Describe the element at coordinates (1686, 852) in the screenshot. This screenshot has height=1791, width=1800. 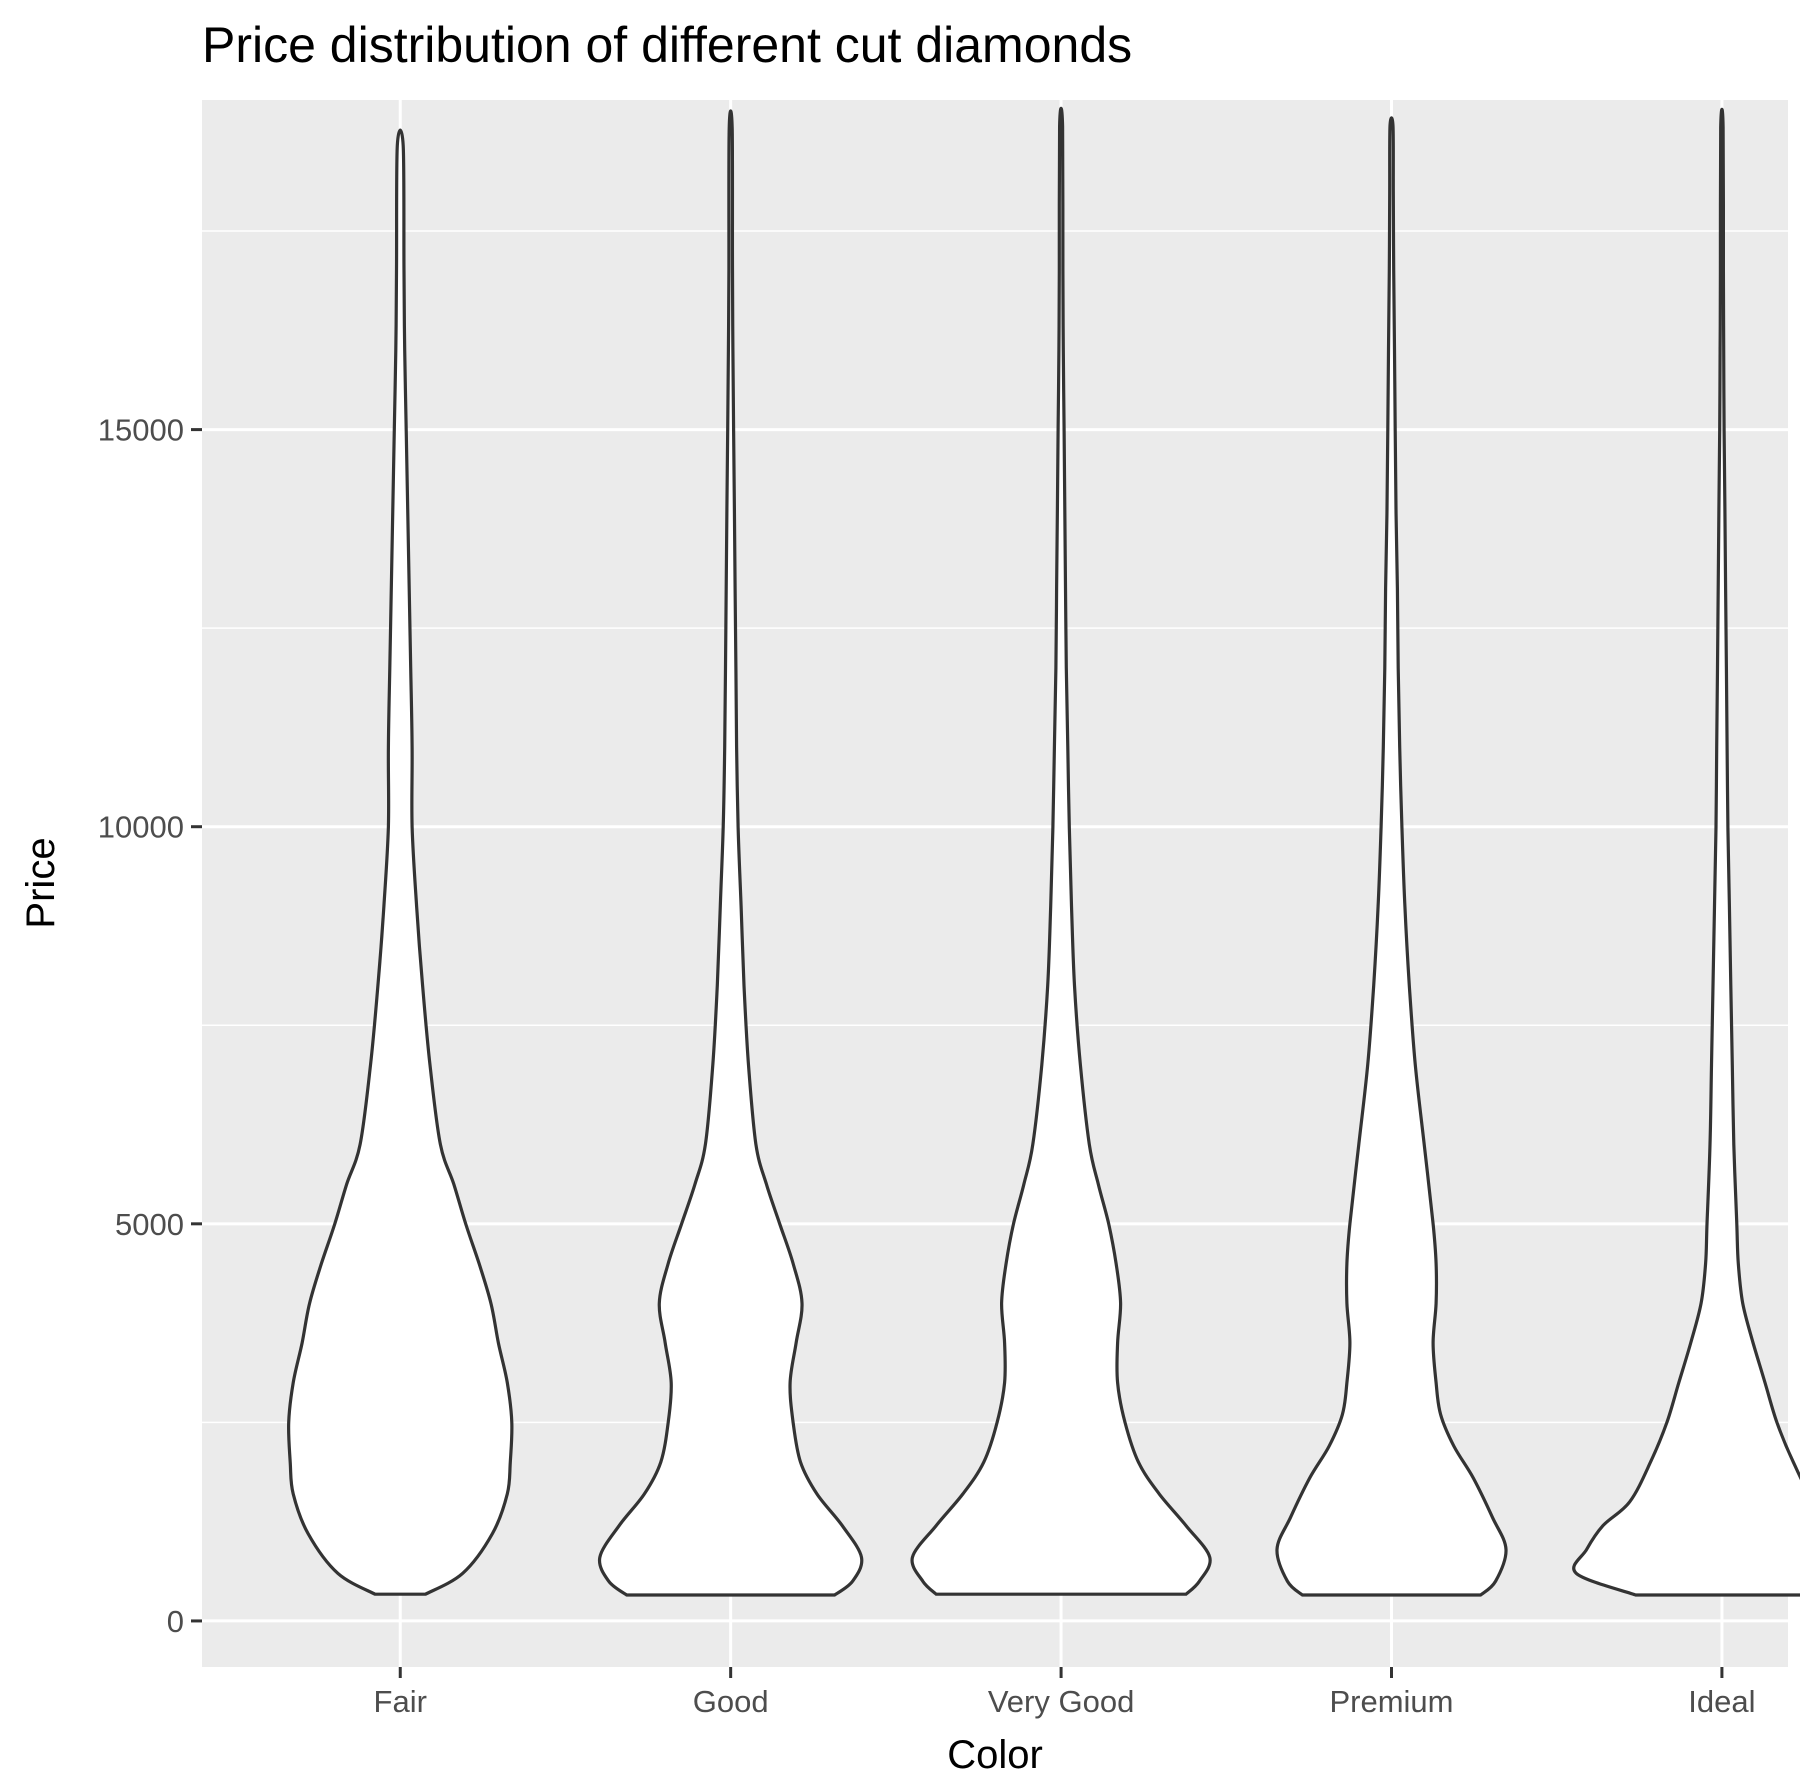
I see `violin-ideal` at that location.